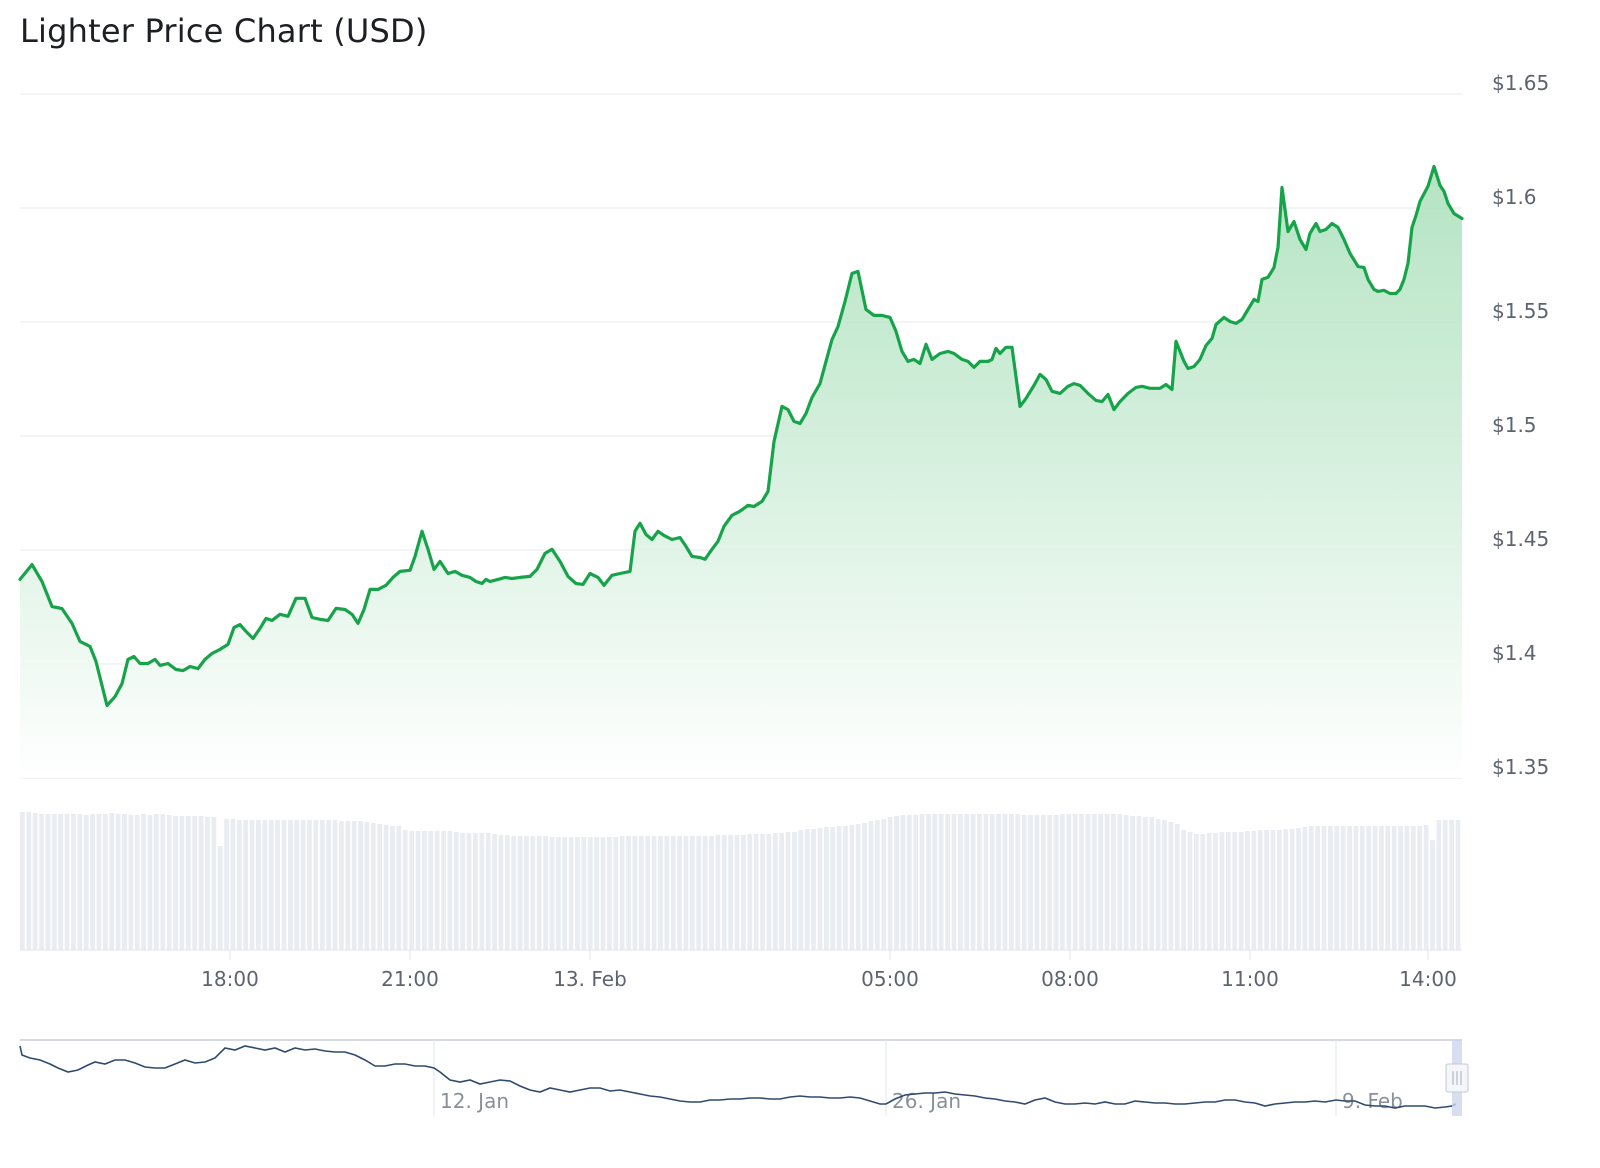  What do you see at coordinates (1457, 1078) in the screenshot?
I see `navigator-handle` at bounding box center [1457, 1078].